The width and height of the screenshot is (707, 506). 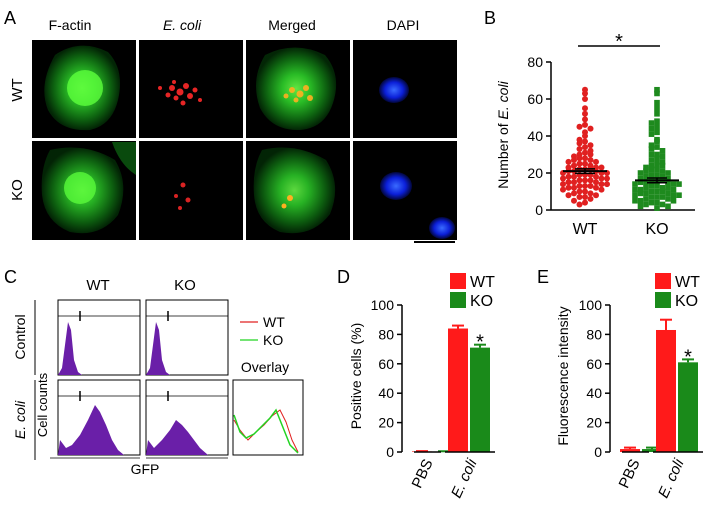 What do you see at coordinates (383, 305) in the screenshot?
I see `d-y-tick-label: 100` at bounding box center [383, 305].